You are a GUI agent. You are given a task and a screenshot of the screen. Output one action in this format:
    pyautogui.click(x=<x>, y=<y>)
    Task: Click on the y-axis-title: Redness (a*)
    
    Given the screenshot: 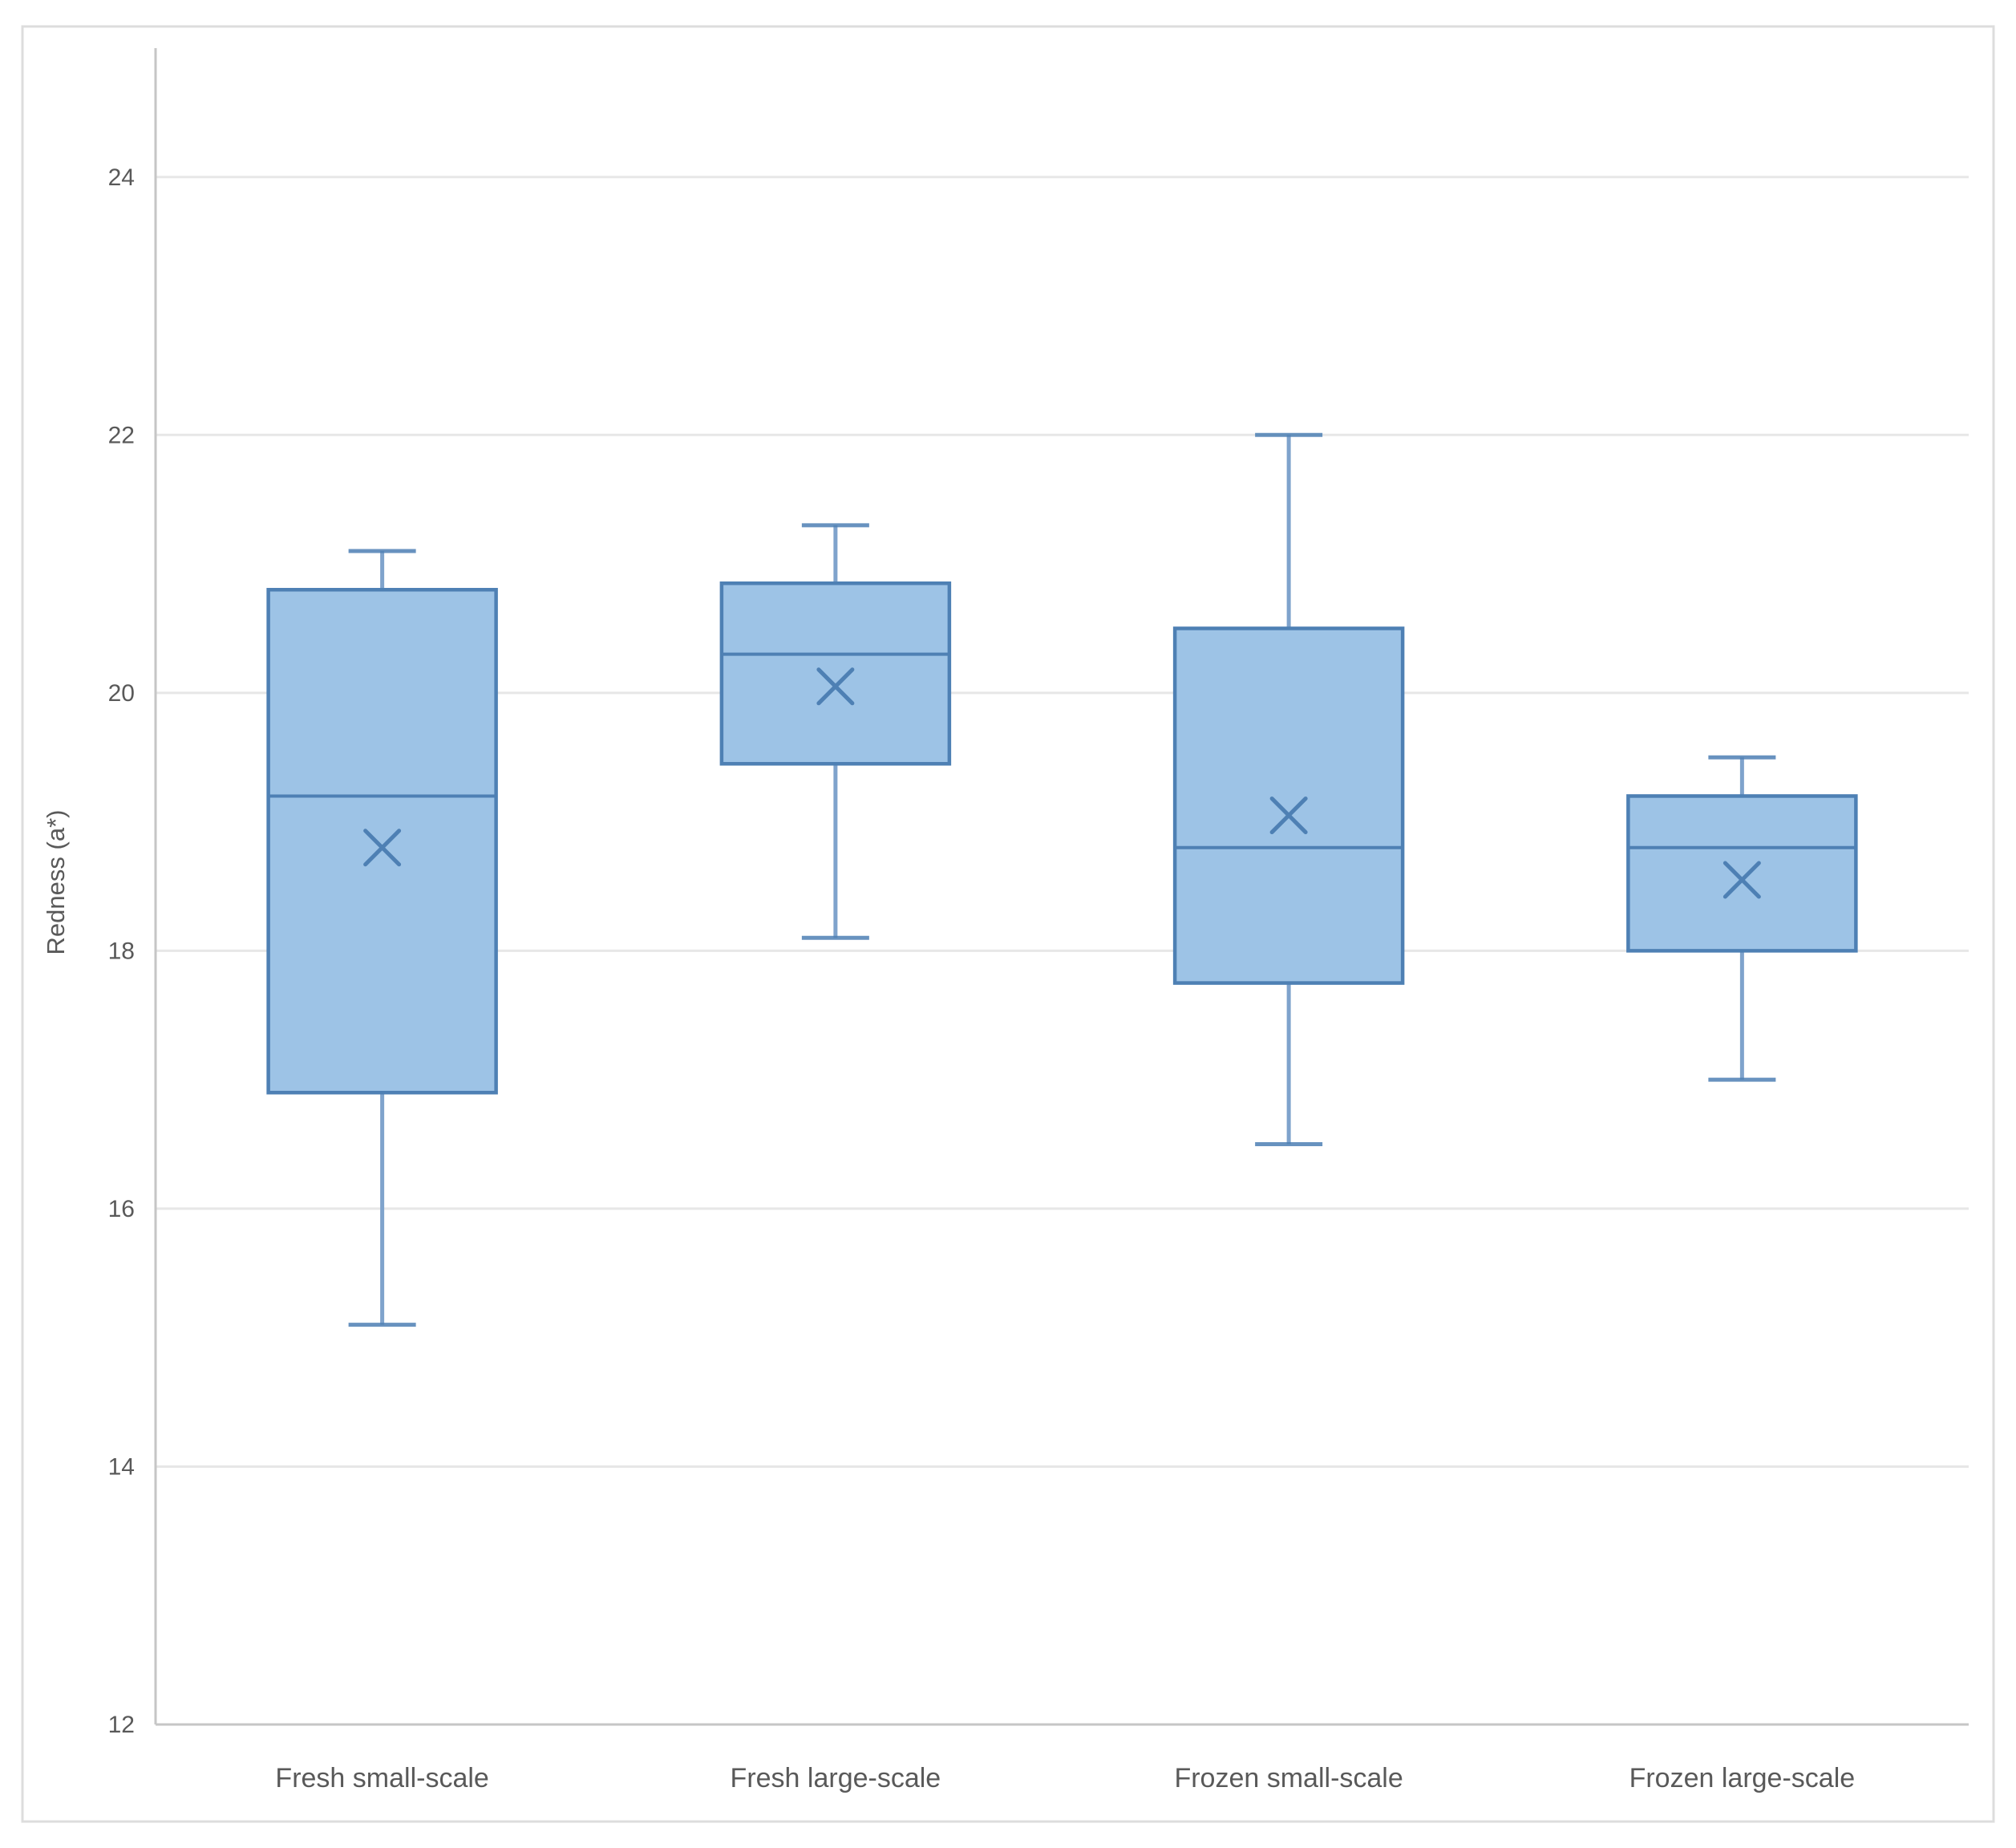 What is the action you would take?
    pyautogui.click(x=56, y=883)
    